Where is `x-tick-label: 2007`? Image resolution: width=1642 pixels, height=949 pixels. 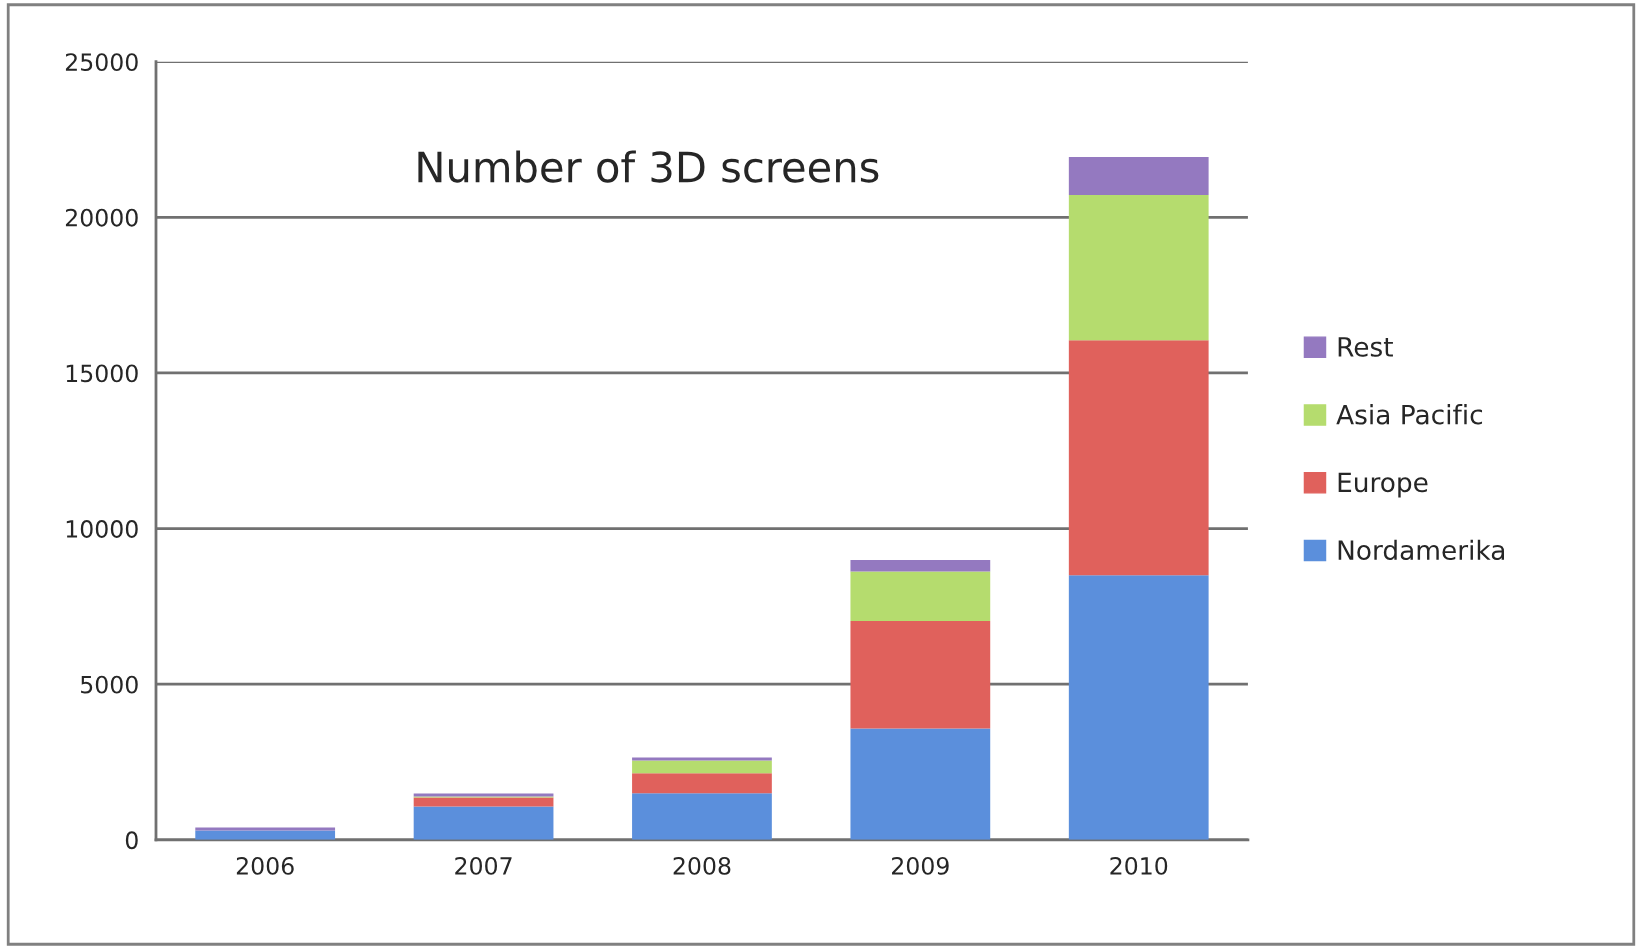
x-tick-label: 2007 is located at coordinates (483, 865).